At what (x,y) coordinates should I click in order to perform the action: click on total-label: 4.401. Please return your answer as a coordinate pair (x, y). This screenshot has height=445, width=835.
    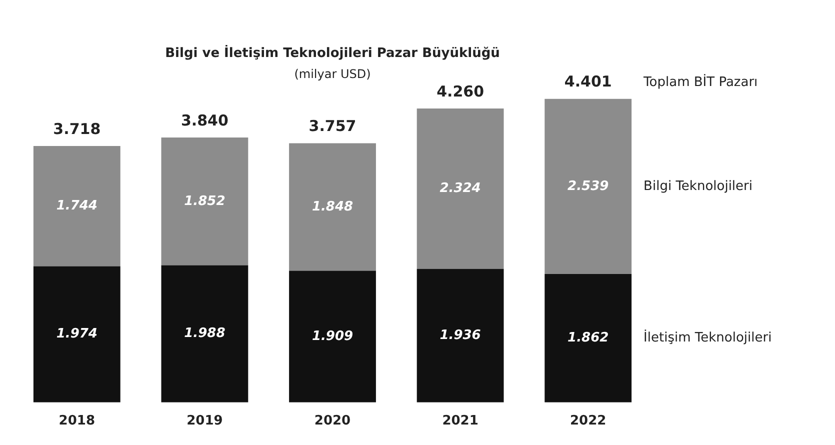
    Looking at the image, I should click on (588, 81).